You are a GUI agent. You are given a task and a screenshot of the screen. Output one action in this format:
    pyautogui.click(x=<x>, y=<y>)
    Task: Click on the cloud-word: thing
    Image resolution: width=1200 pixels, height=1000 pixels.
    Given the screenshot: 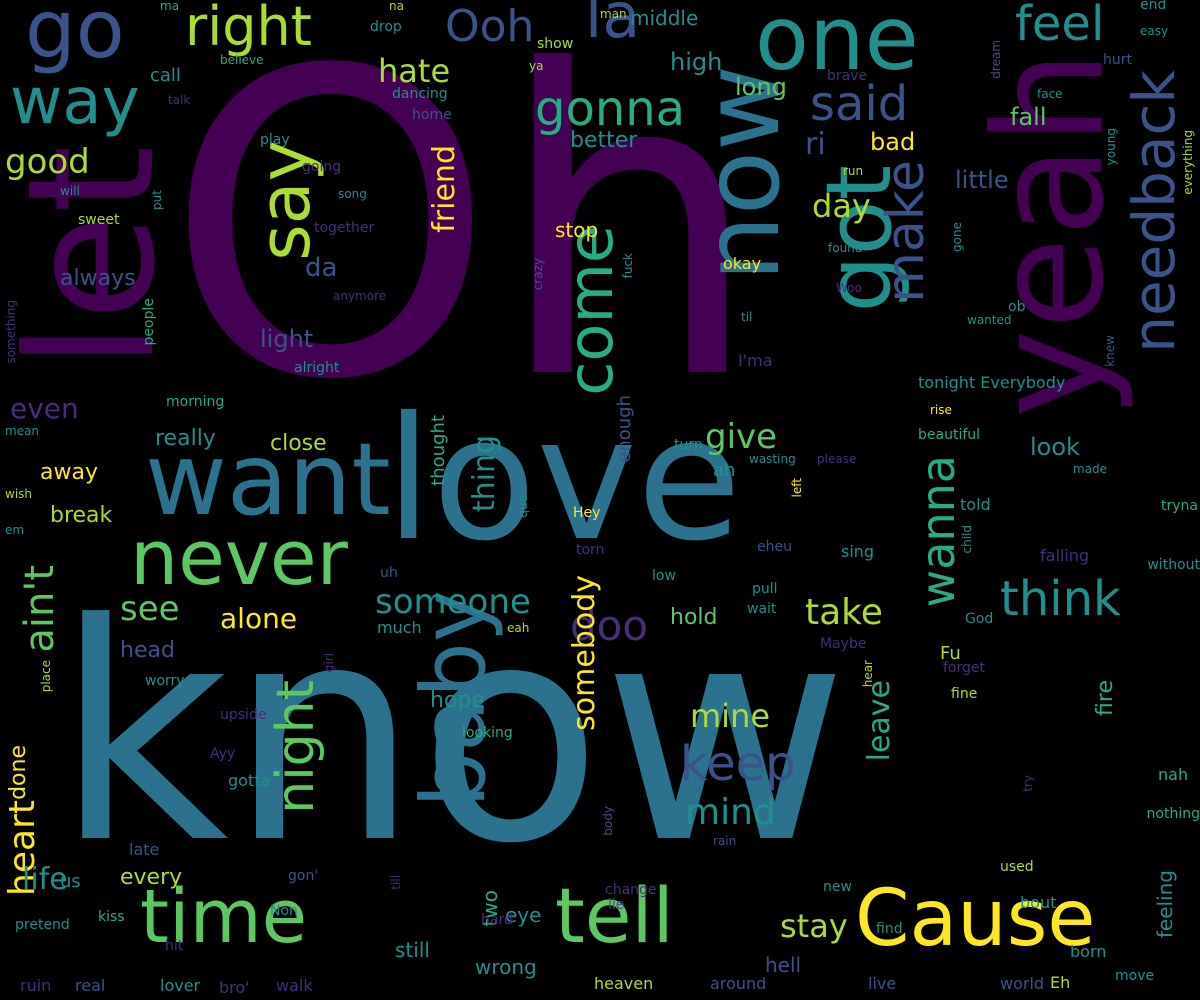 What is the action you would take?
    pyautogui.click(x=484, y=474)
    